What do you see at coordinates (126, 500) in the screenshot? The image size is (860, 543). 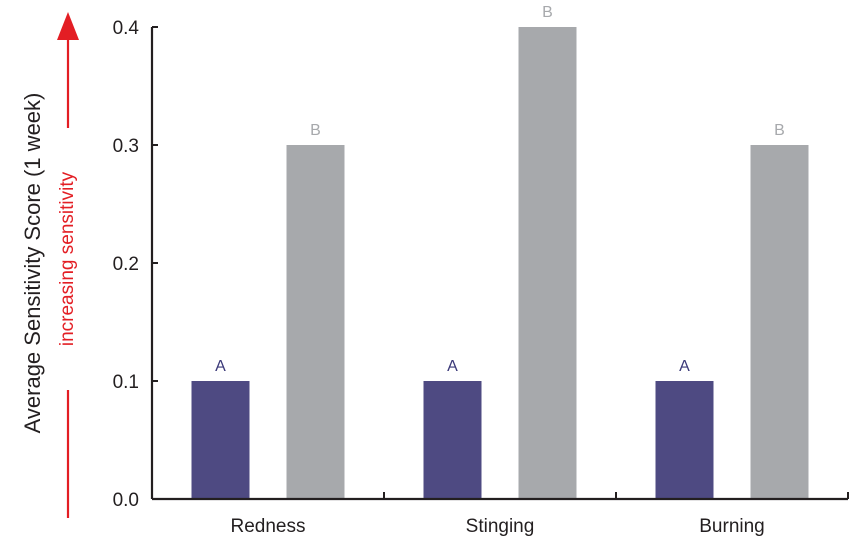 I see `y-tick-label: 0.0` at bounding box center [126, 500].